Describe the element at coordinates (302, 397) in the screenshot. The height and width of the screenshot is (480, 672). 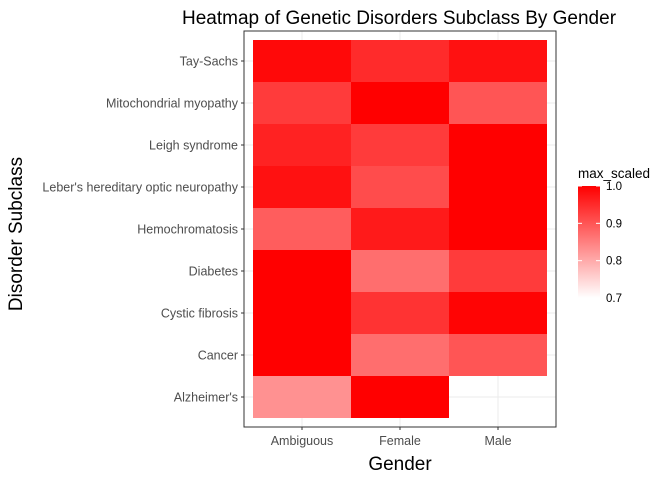
I see `cell-alzheimer-s-ambiguous` at that location.